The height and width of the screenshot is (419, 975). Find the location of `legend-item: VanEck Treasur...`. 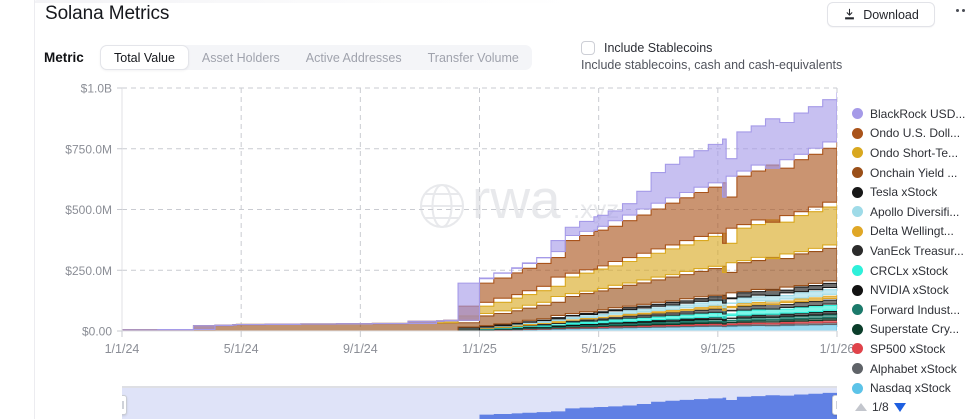

legend-item: VanEck Treasur... is located at coordinates (913, 251).